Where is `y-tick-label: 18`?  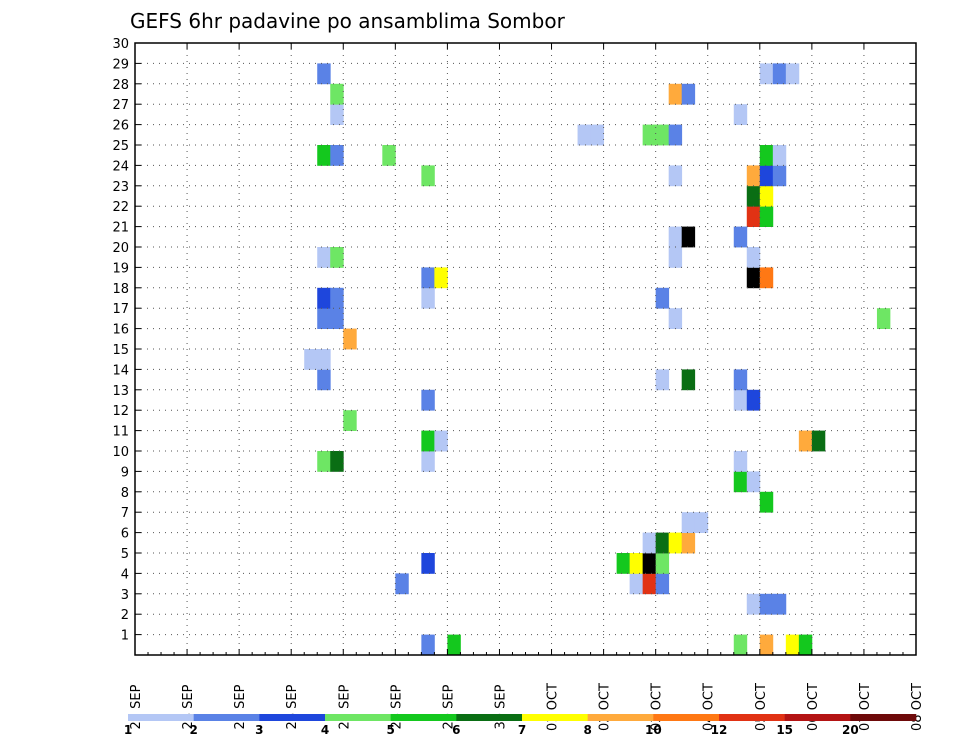
y-tick-label: 18 is located at coordinates (120, 289).